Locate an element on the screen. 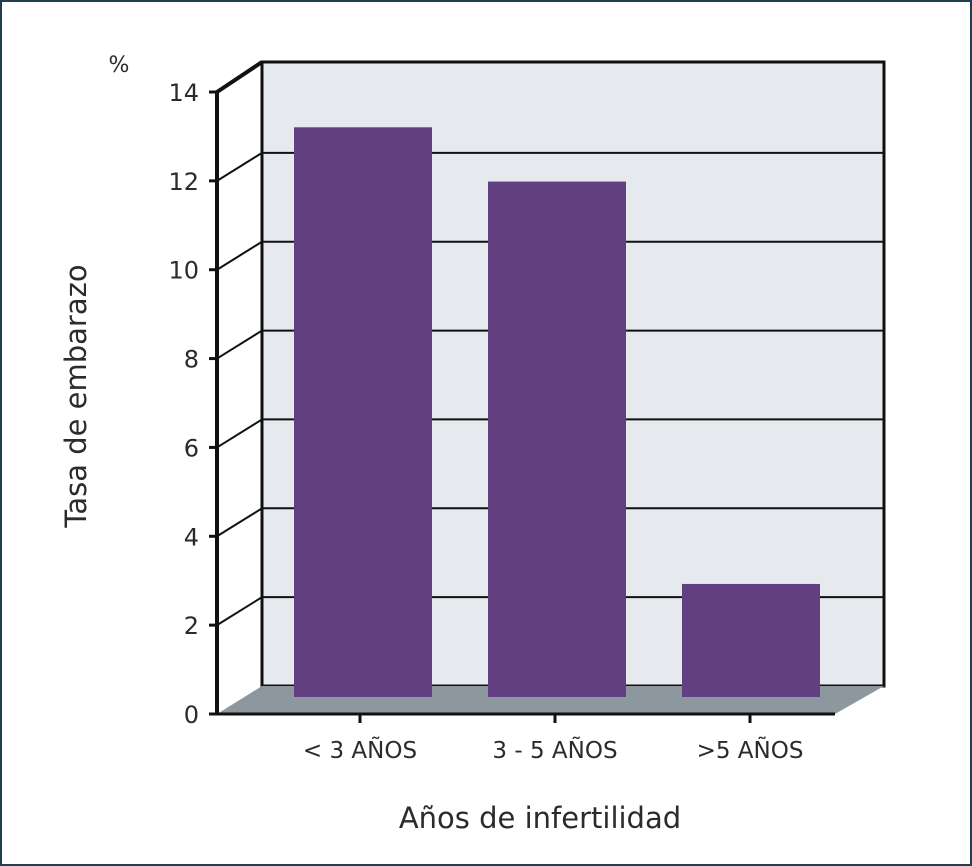  x-tick-label: 3 - 5 AÑOS is located at coordinates (554, 750).